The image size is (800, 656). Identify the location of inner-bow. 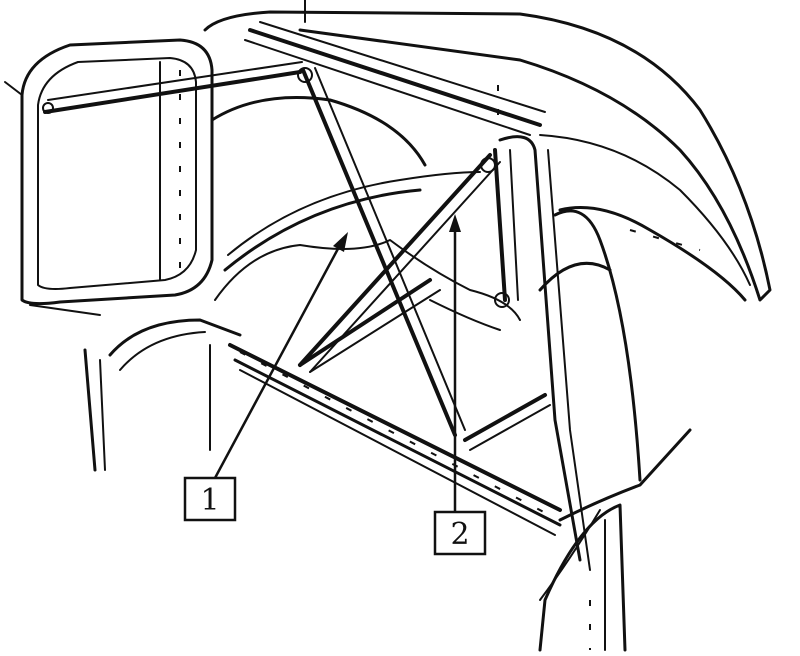
(345, 184).